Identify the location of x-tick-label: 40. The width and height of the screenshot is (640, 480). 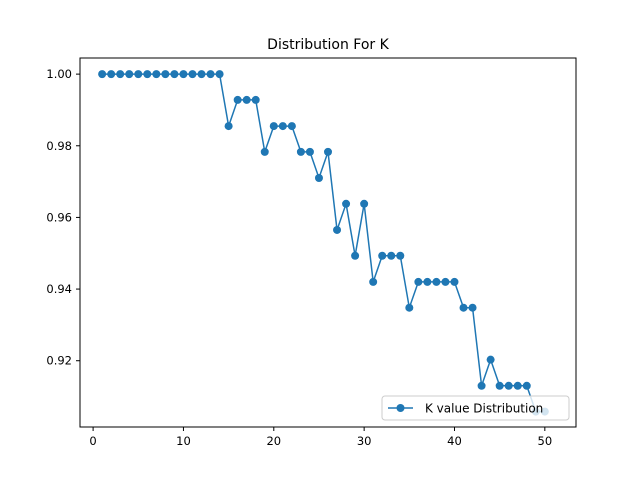
(454, 441).